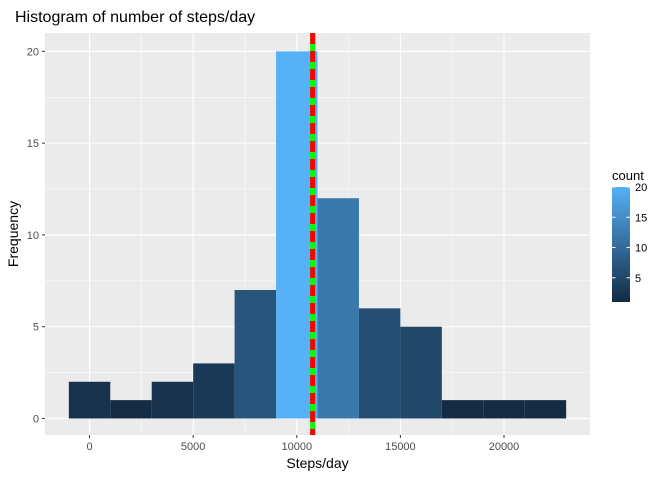 This screenshot has height=480, width=672. I want to click on legend-colorbar, so click(621, 244).